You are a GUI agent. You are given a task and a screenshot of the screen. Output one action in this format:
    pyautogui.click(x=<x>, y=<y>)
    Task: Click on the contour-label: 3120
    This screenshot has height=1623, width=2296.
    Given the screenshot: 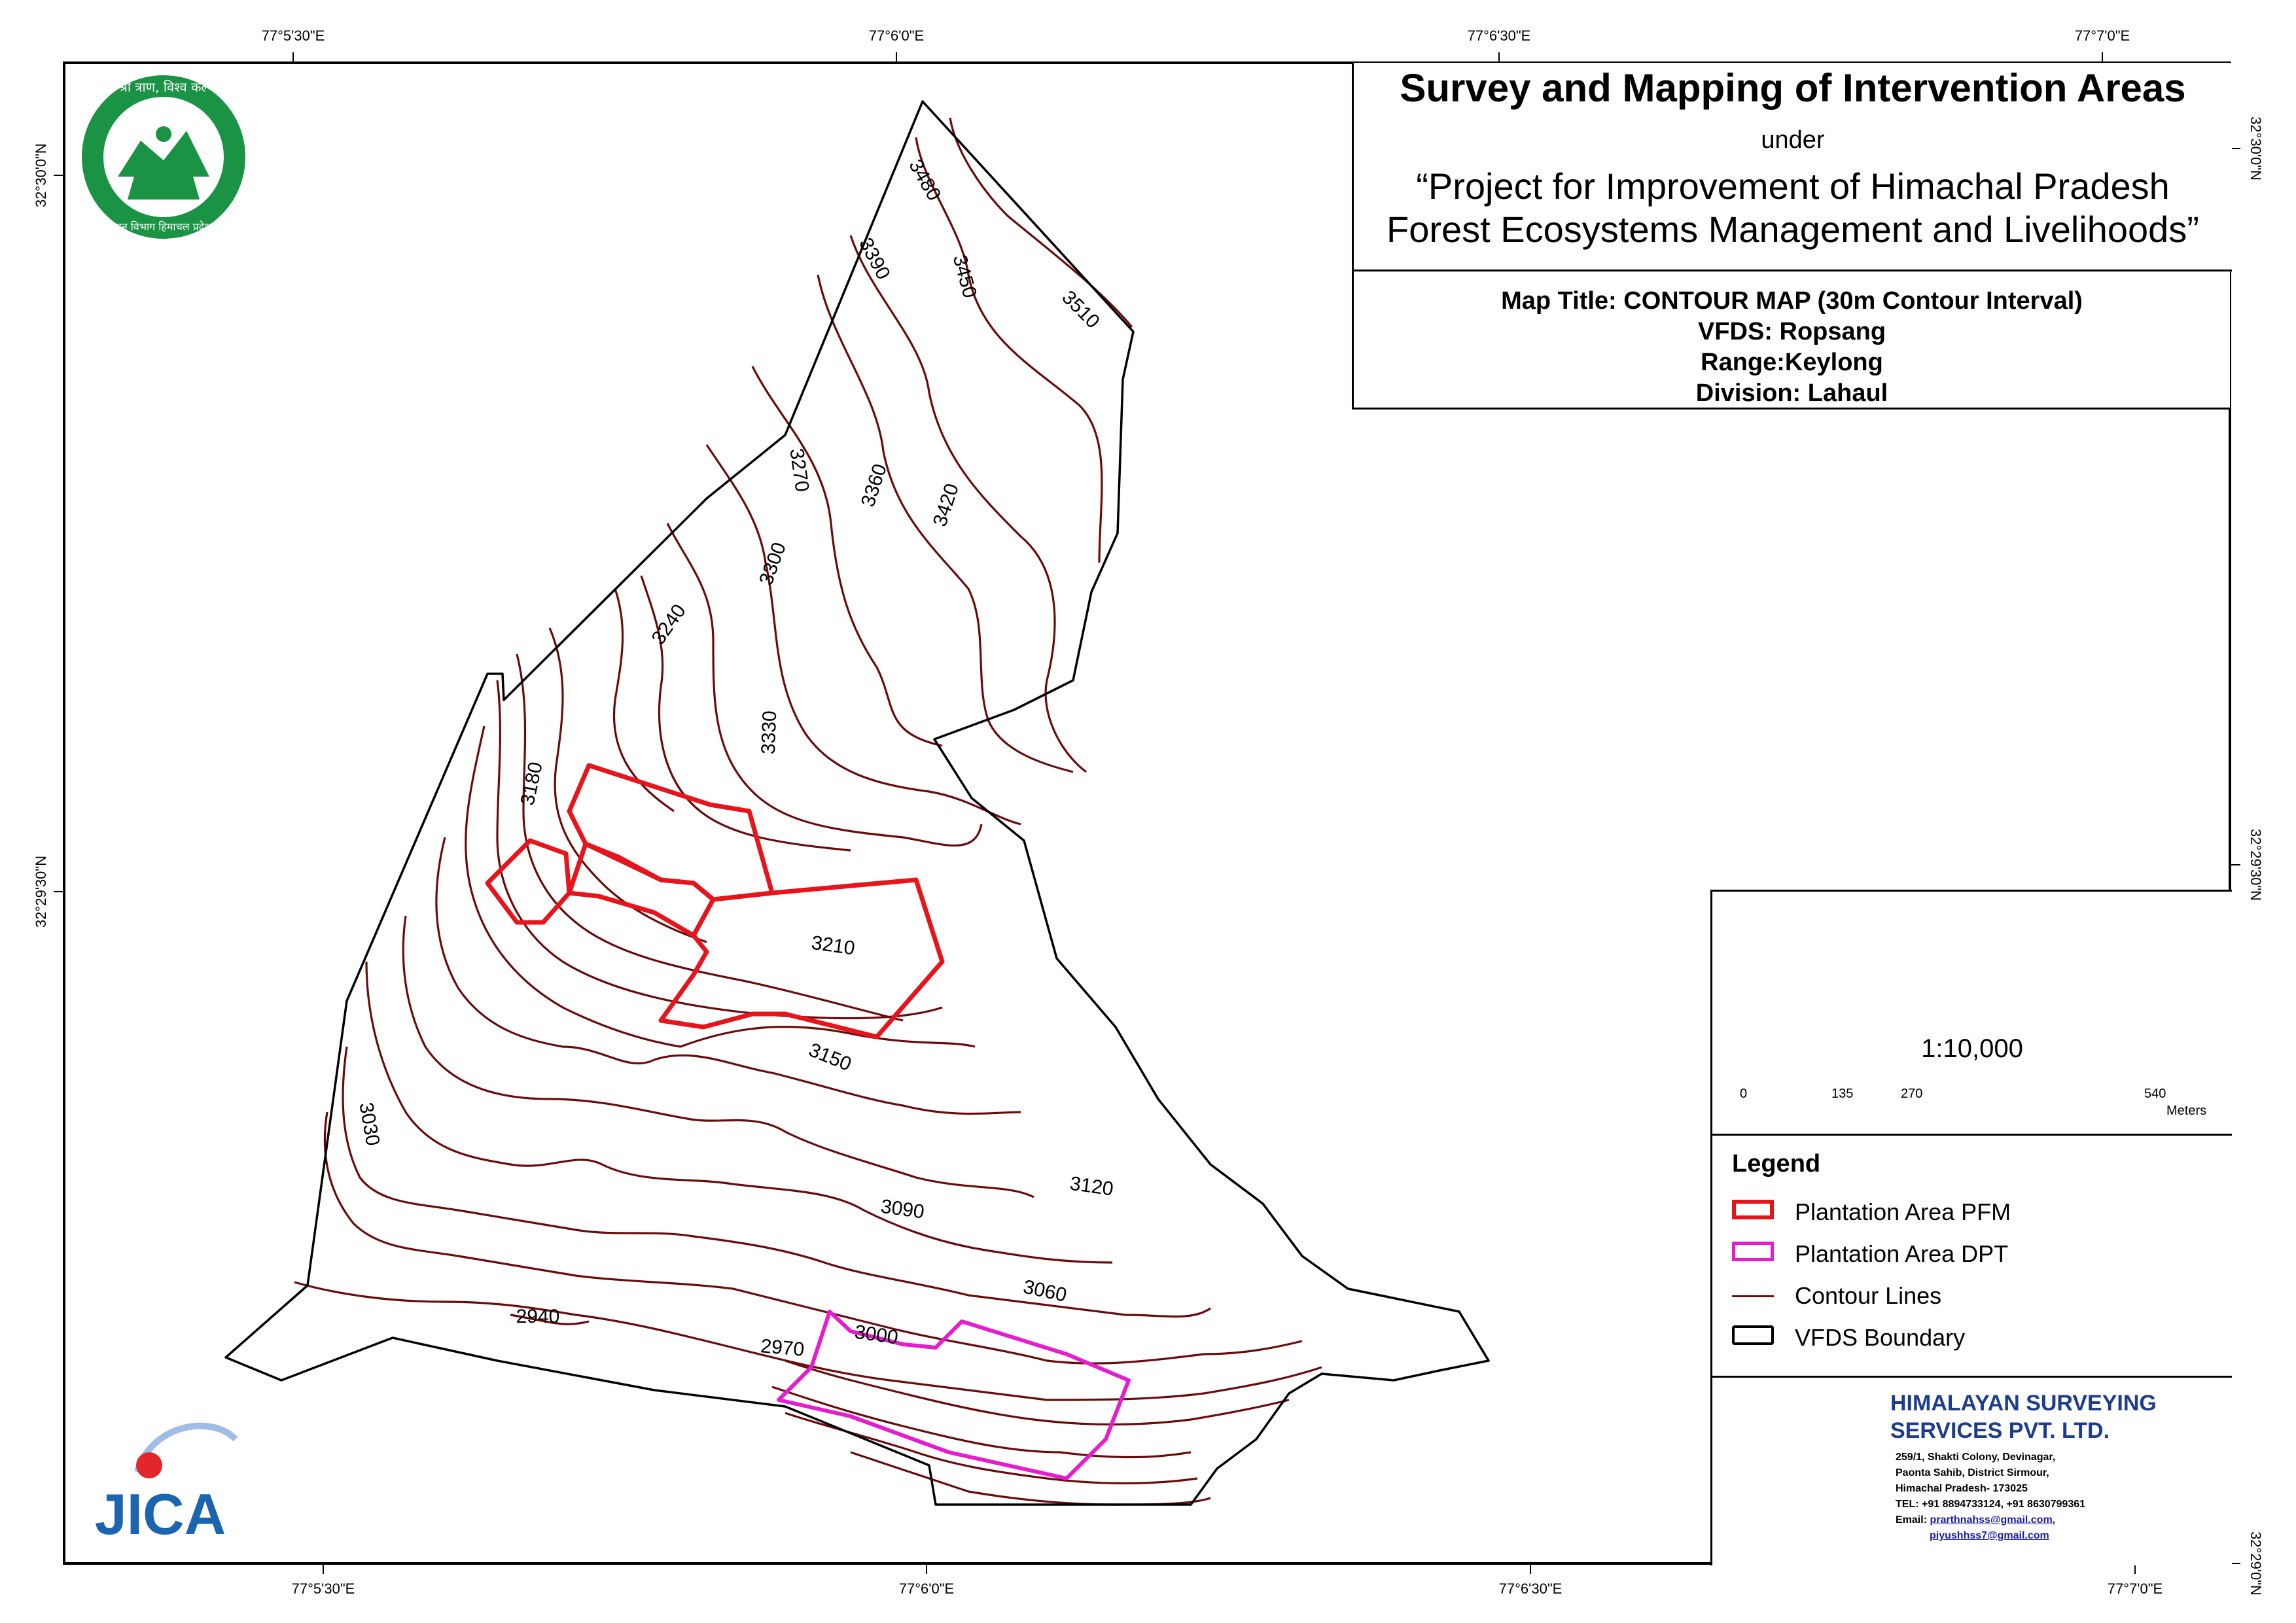 What is the action you would take?
    pyautogui.click(x=1092, y=1187)
    